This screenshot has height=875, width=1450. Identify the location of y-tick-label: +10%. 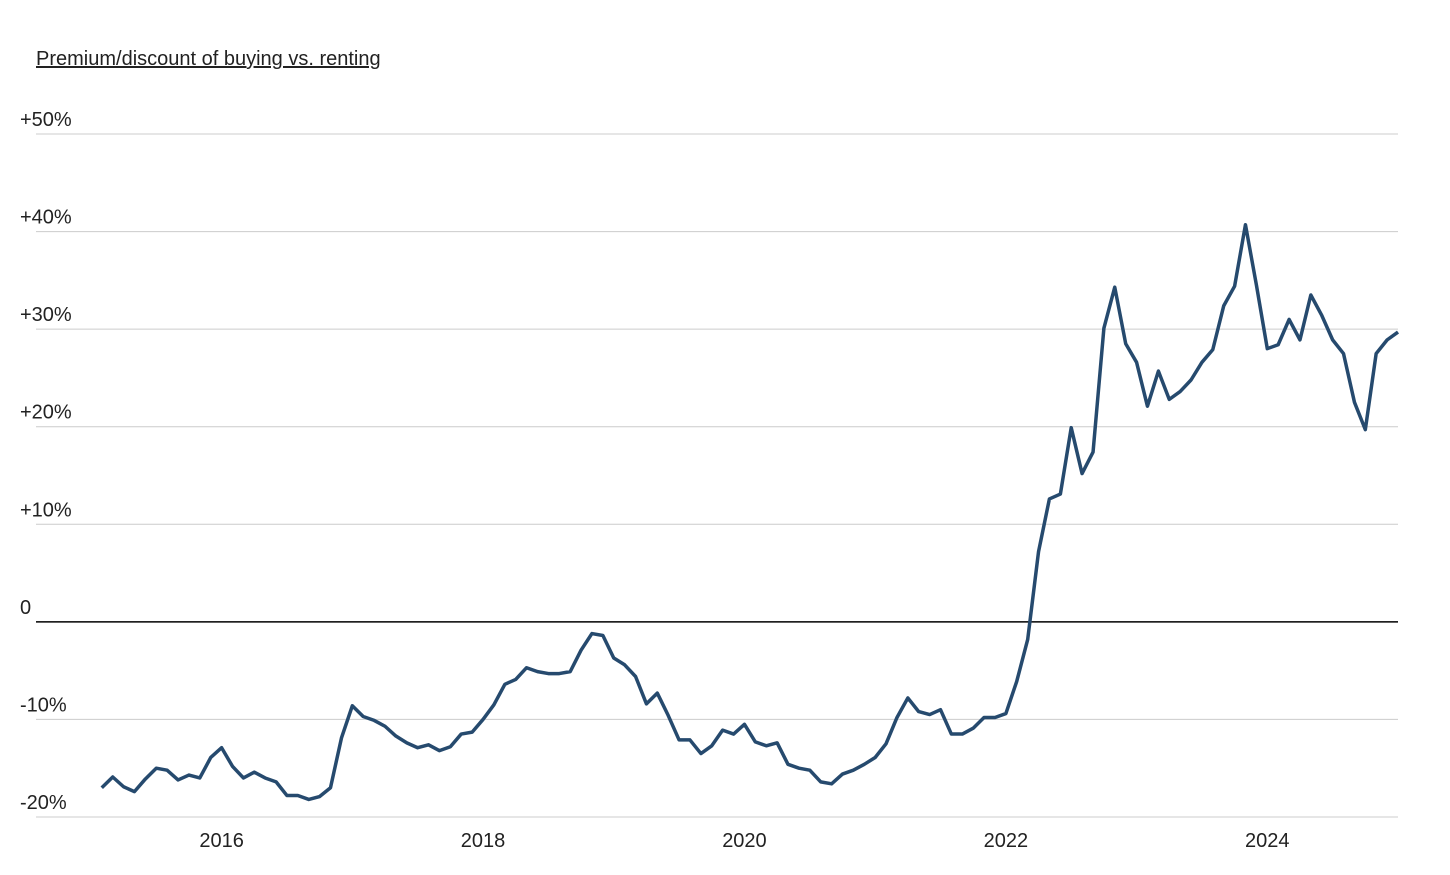
(46, 510).